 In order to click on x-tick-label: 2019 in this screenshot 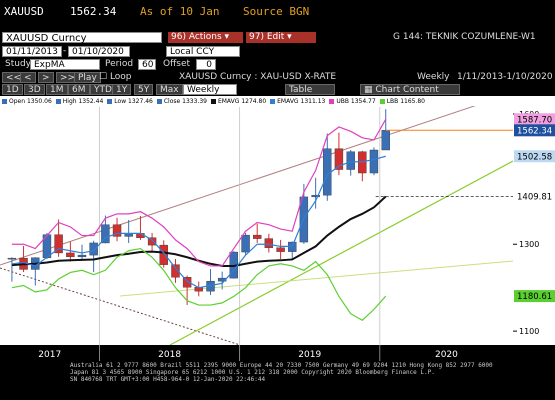, I will do `click(309, 355)`.